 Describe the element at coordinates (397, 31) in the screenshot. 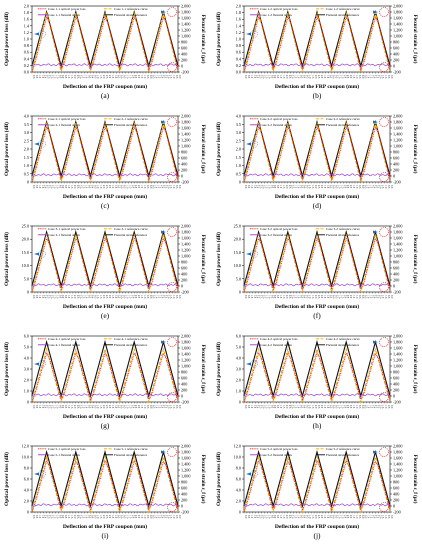

I see `right-tick-label: 1,200` at that location.